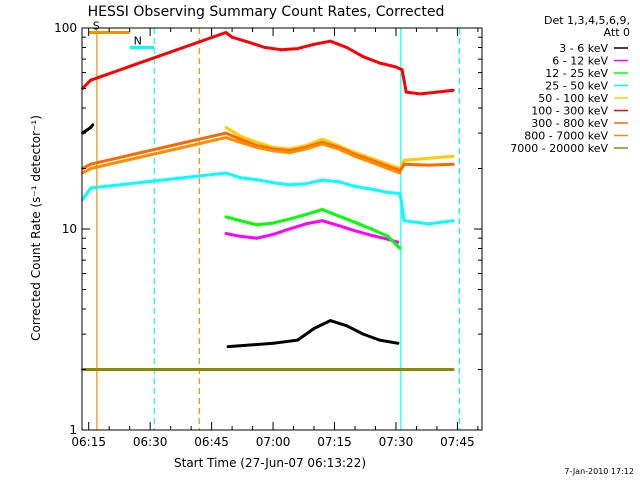  Describe the element at coordinates (559, 148) in the screenshot. I see `legend-label-8: 7000 - 20000 keV` at that location.